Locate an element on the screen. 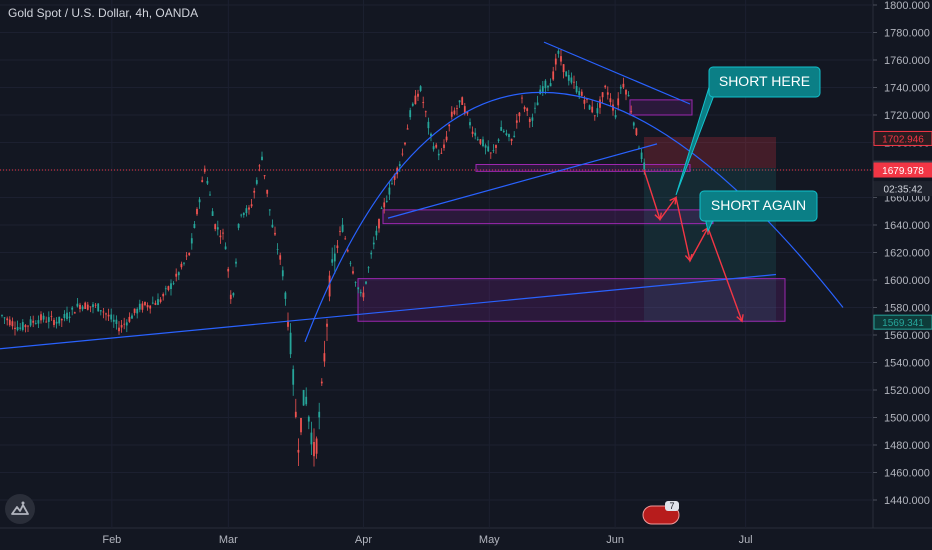 Image resolution: width=932 pixels, height=550 pixels. price-tick-label: 1620.000 is located at coordinates (907, 254).